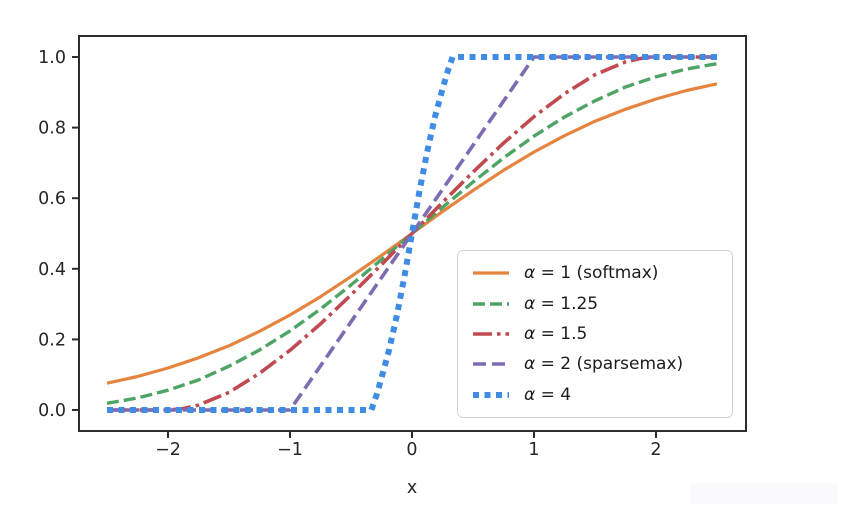 Image resolution: width=851 pixels, height=514 pixels. I want to click on x-axis-label: x, so click(412, 488).